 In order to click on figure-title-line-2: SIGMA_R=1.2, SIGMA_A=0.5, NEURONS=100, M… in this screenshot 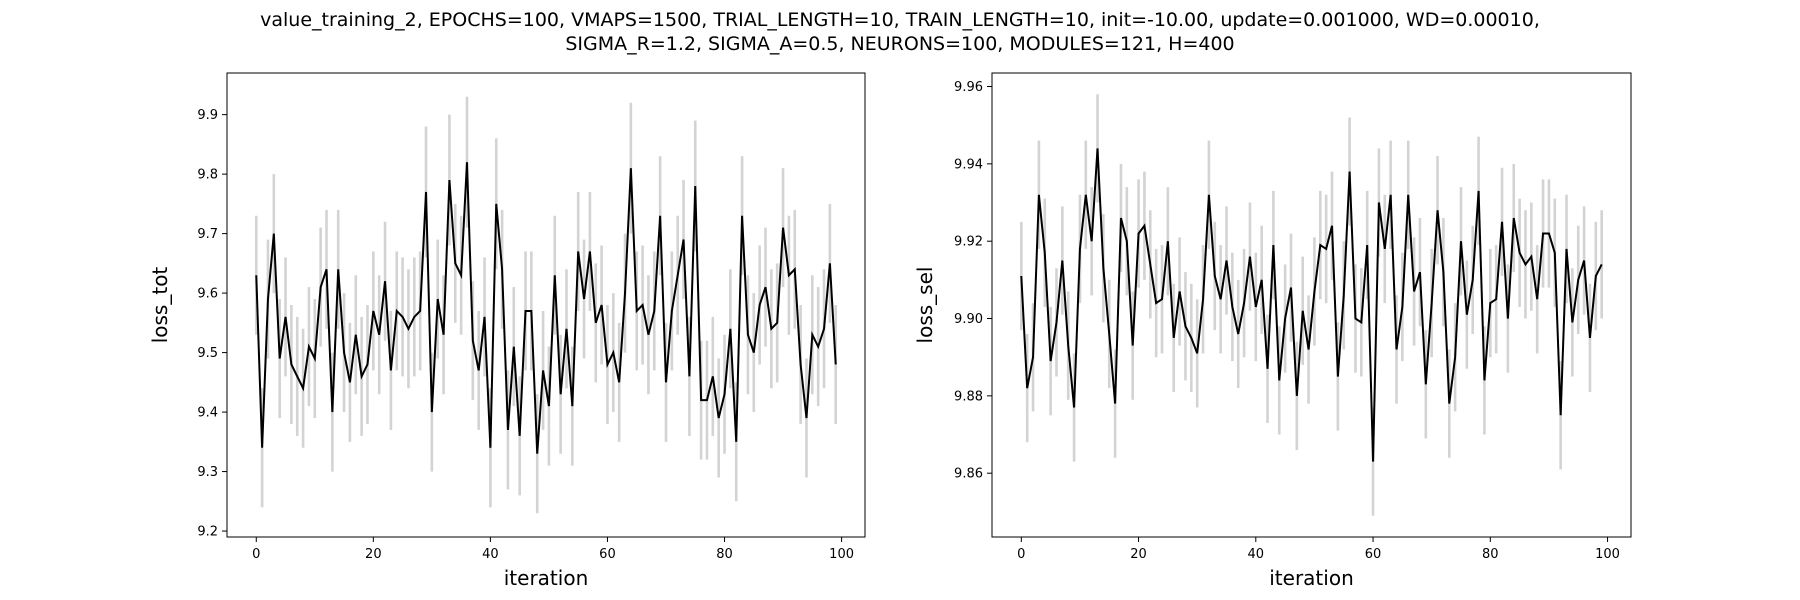, I will do `click(900, 44)`.